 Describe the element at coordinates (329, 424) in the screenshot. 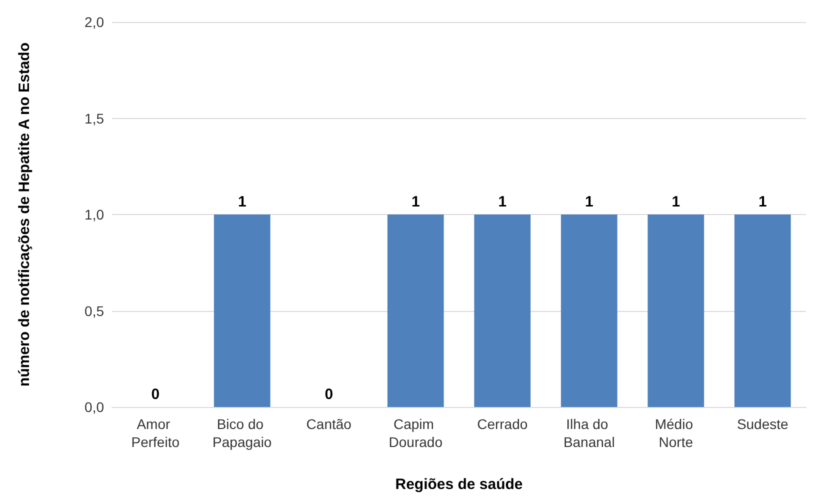

I see `x-tick-label: Cantão` at that location.